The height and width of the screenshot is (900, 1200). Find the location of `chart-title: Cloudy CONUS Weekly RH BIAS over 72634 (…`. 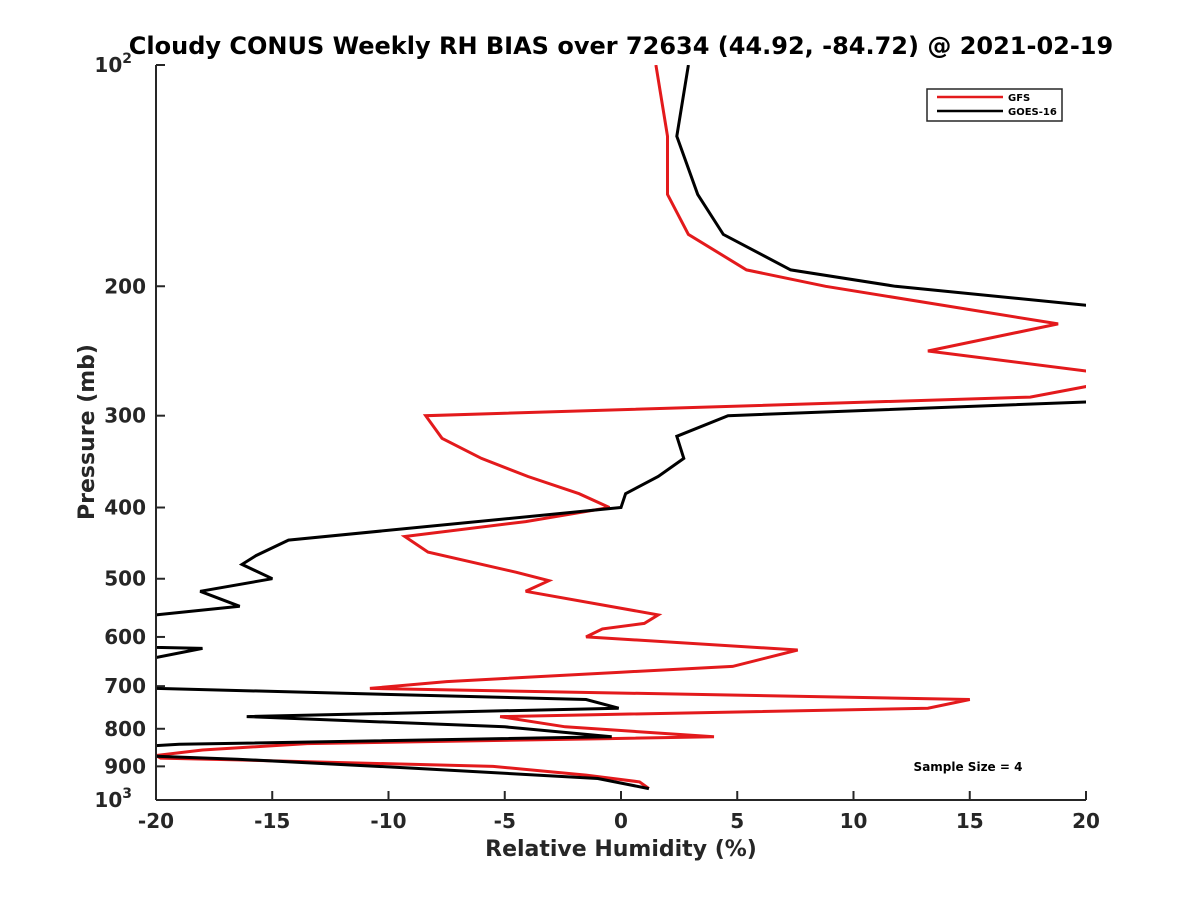

chart-title: Cloudy CONUS Weekly RH BIAS over 72634 (… is located at coordinates (621, 46).